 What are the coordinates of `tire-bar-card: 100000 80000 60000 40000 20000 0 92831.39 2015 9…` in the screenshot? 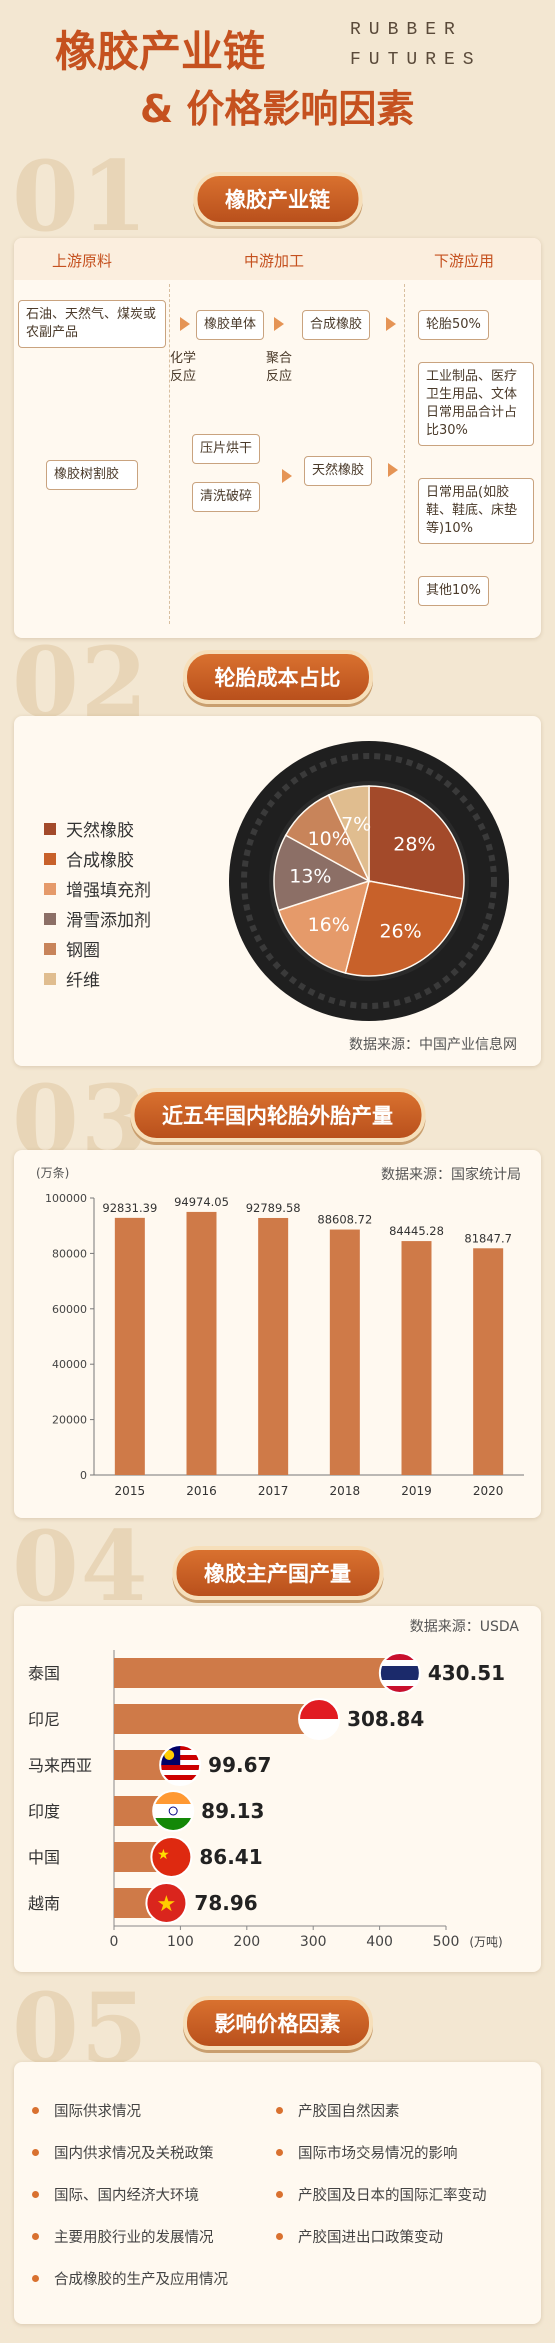 It's located at (277, 1334).